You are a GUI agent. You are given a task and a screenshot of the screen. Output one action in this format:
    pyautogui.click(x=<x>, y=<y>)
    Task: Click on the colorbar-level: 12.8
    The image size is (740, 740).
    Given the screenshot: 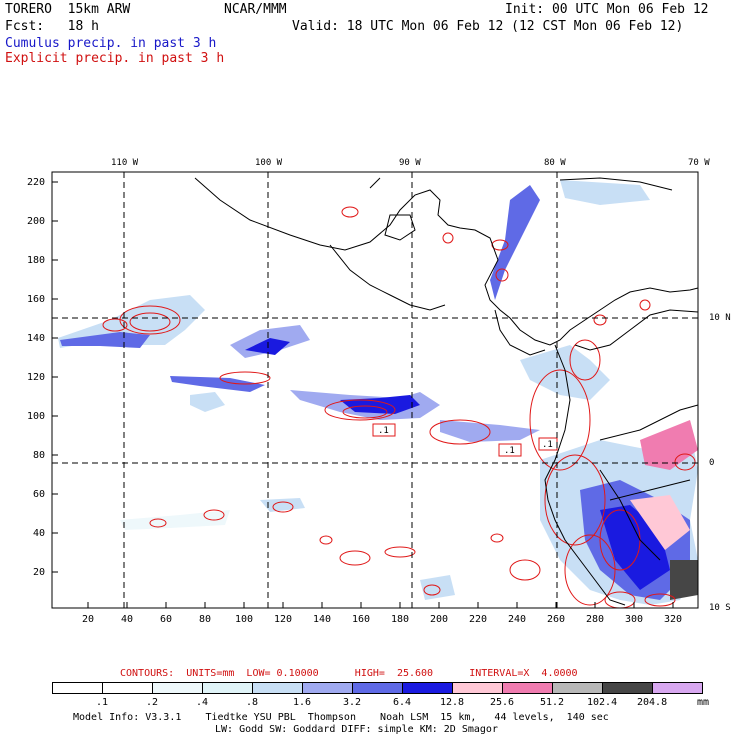 What is the action you would take?
    pyautogui.click(x=452, y=702)
    